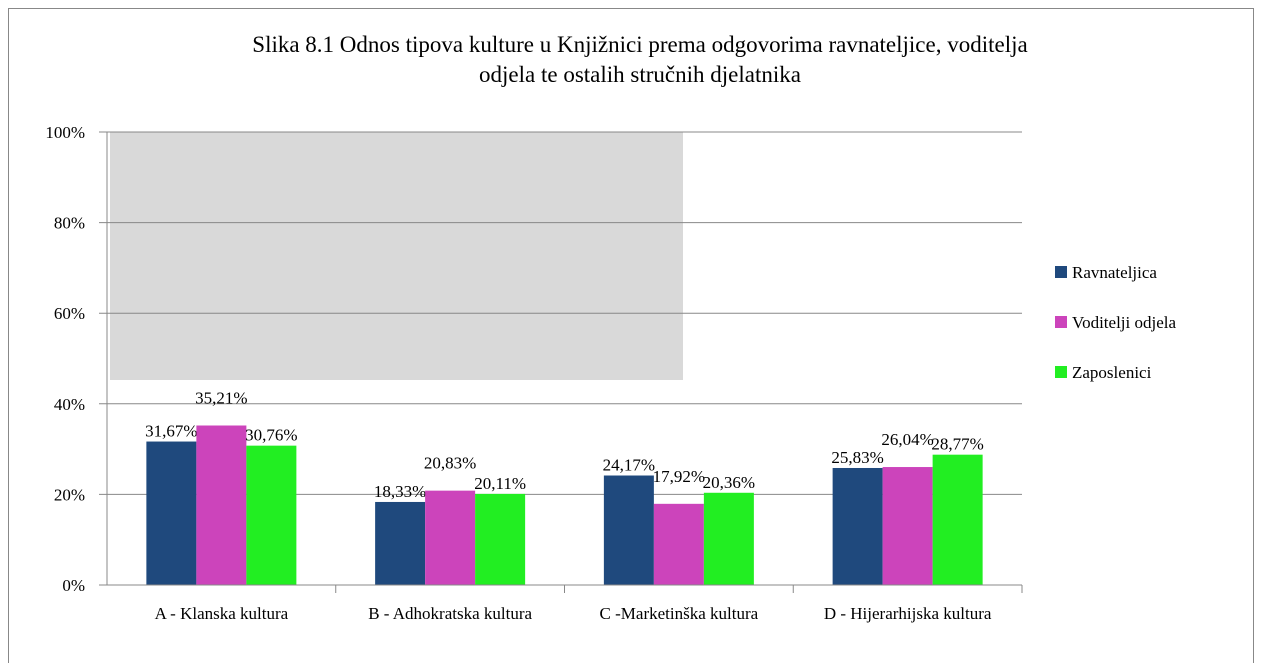 Image resolution: width=1262 pixels, height=663 pixels. Describe the element at coordinates (221, 397) in the screenshot. I see `data-label: 35,21%` at that location.